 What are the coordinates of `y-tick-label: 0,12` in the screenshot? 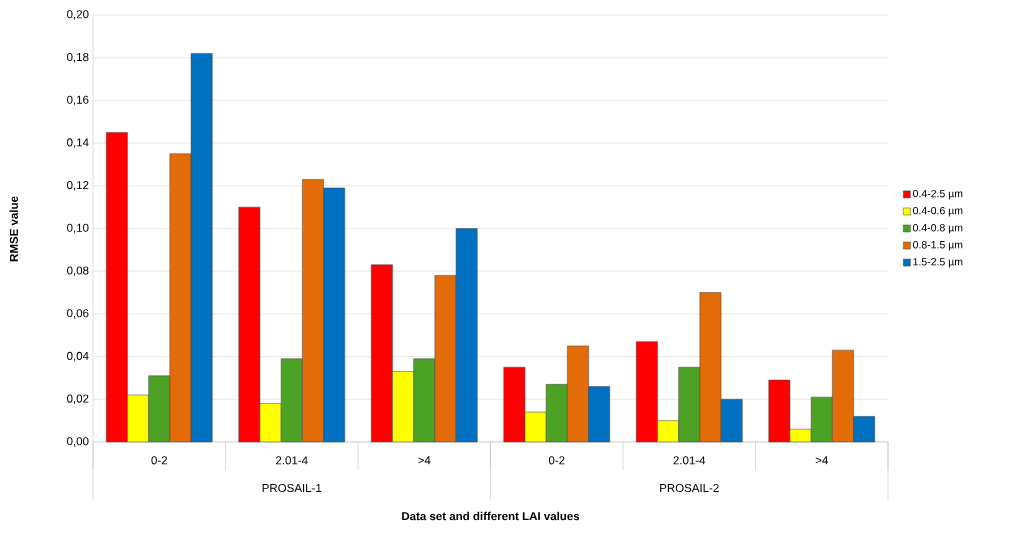 It's located at (78, 186).